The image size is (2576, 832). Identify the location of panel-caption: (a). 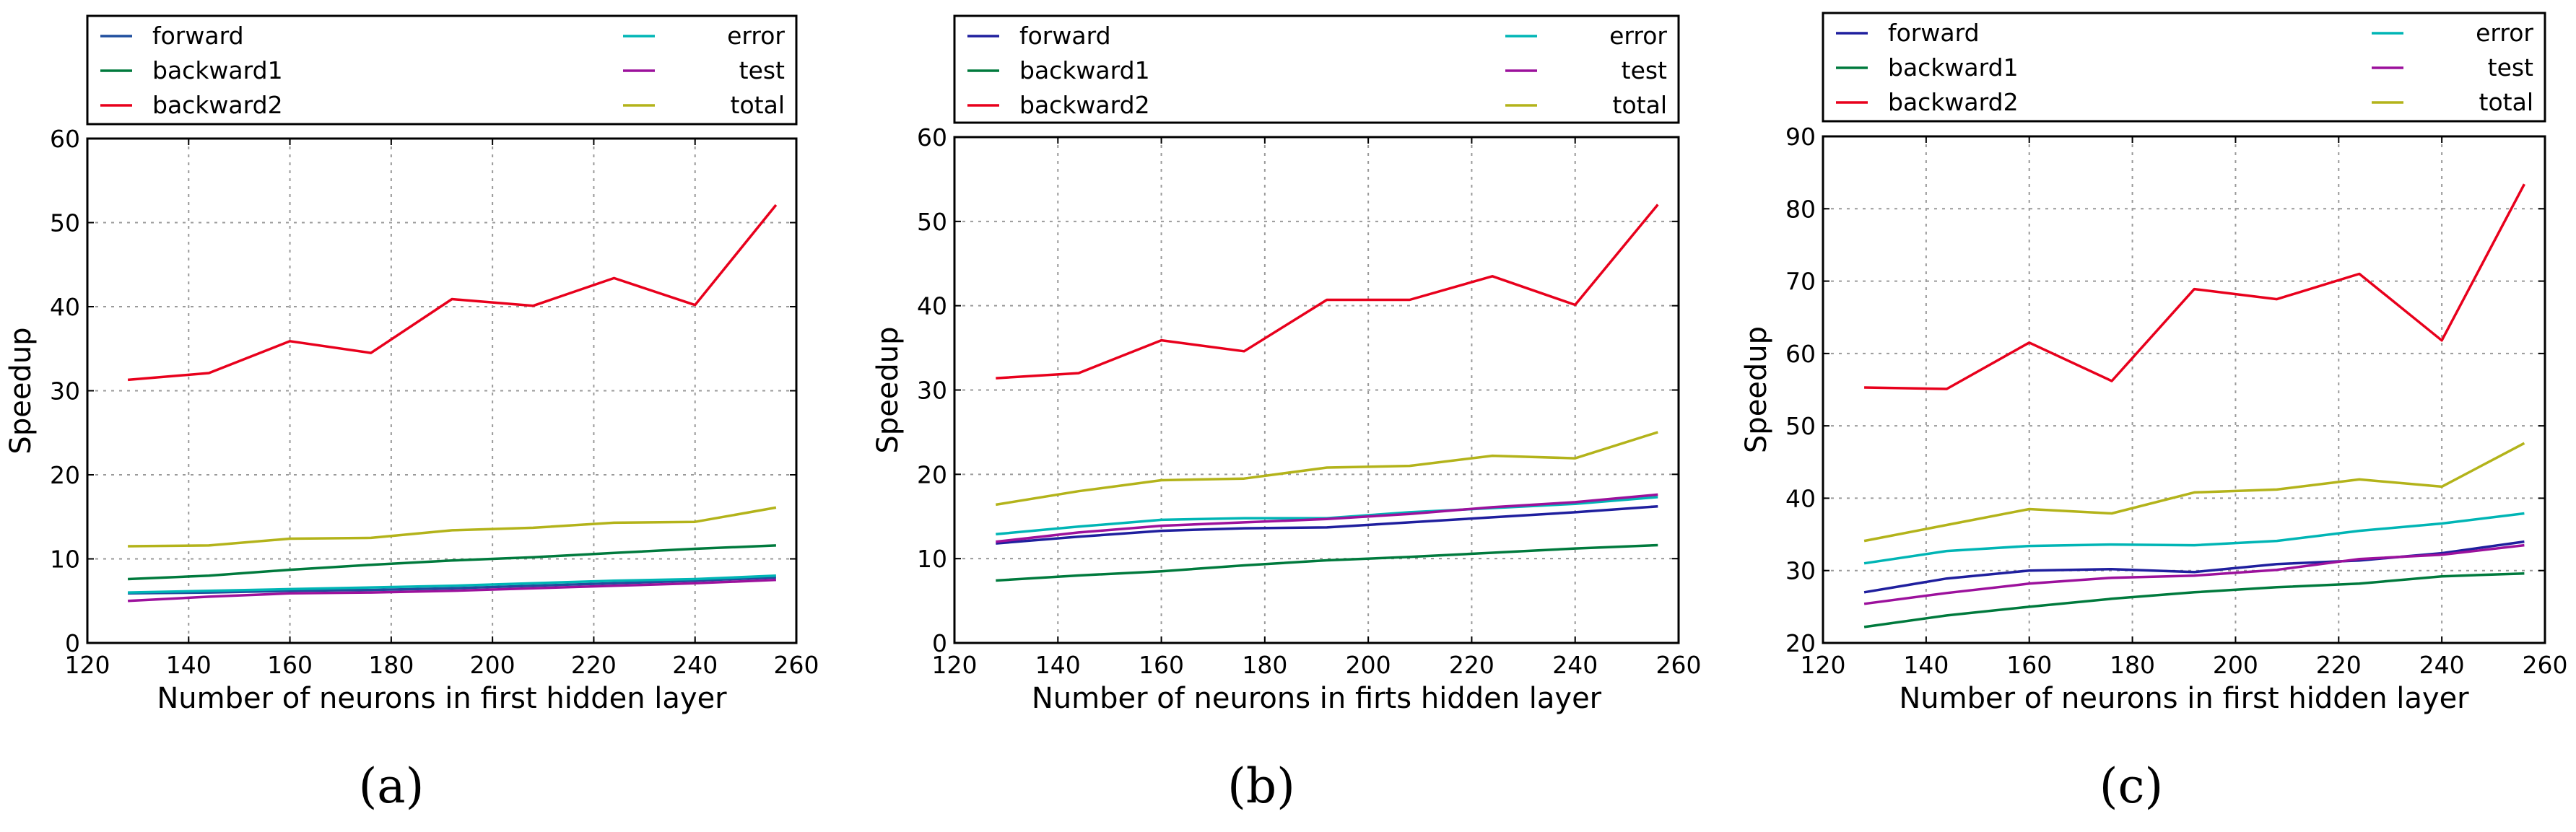
(392, 786).